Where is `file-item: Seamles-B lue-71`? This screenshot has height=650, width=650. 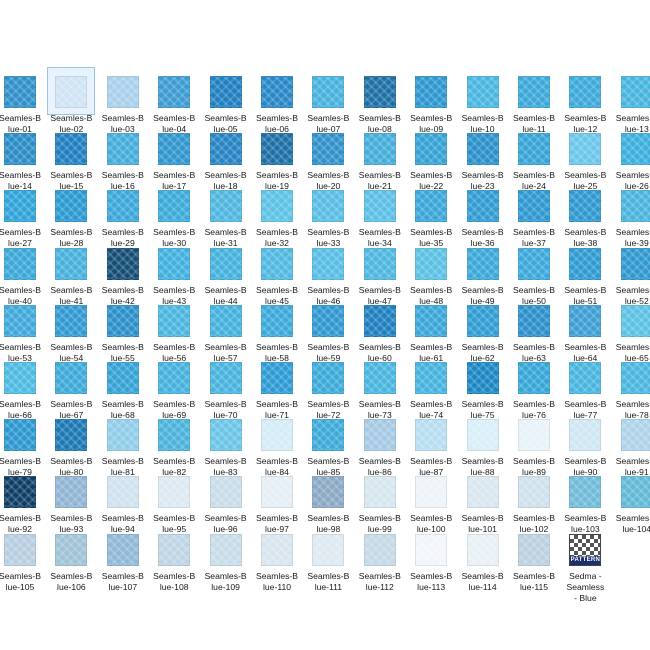
file-item: Seamles-B lue-71 is located at coordinates (277, 387).